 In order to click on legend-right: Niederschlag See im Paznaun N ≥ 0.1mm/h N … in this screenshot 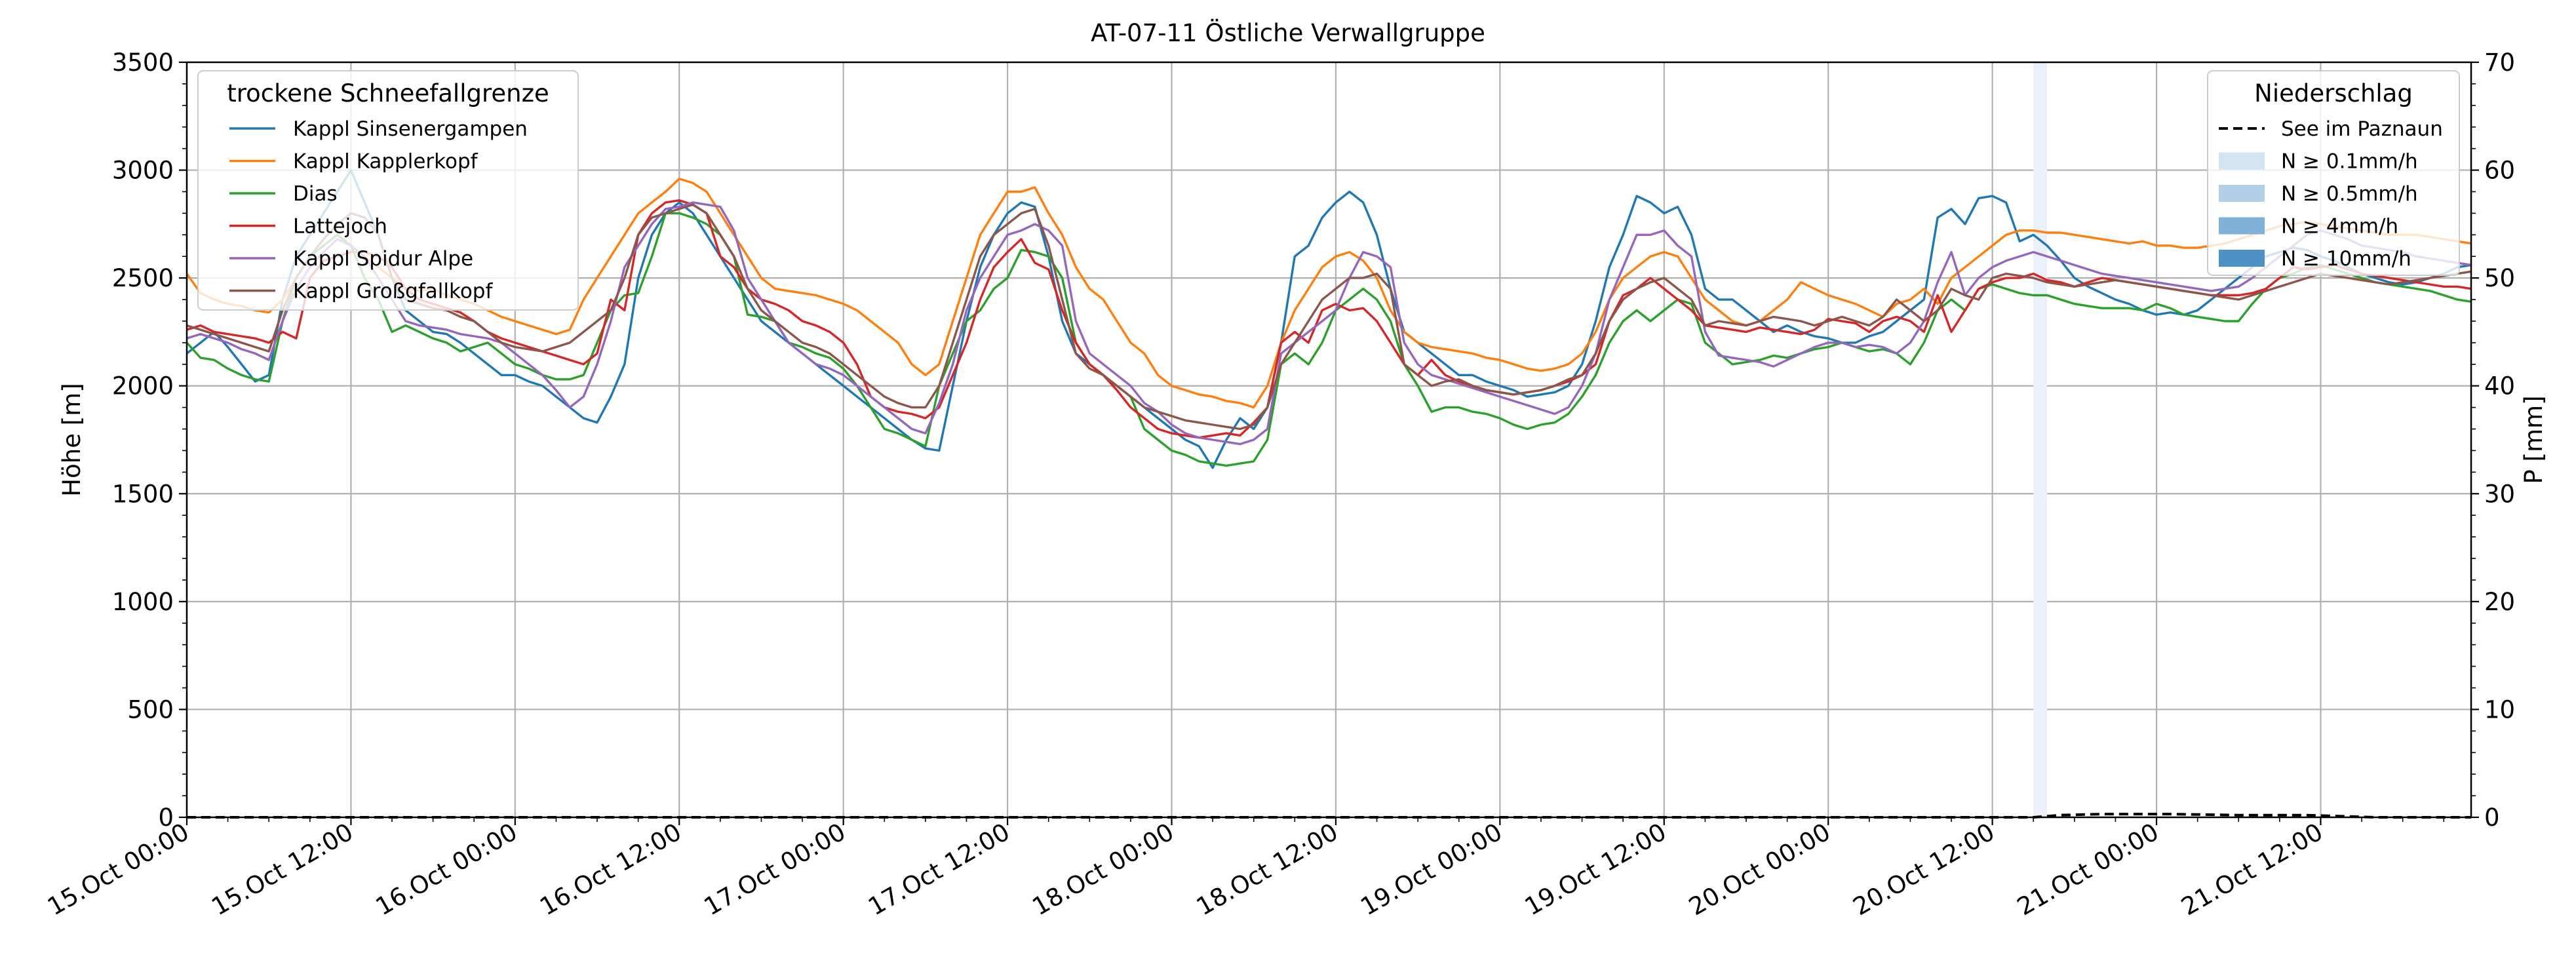, I will do `click(2333, 173)`.